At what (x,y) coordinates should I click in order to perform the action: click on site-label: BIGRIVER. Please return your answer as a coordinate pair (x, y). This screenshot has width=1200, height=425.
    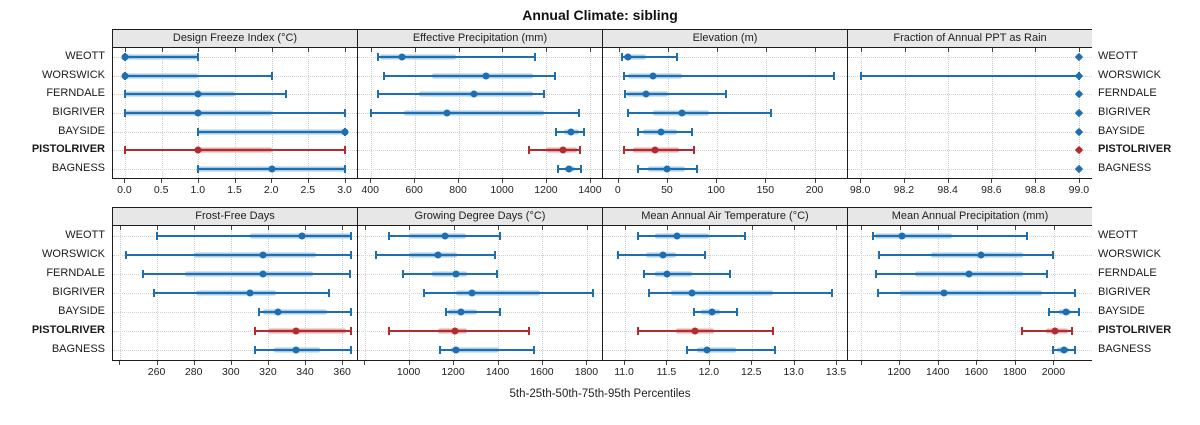
    Looking at the image, I should click on (1124, 112).